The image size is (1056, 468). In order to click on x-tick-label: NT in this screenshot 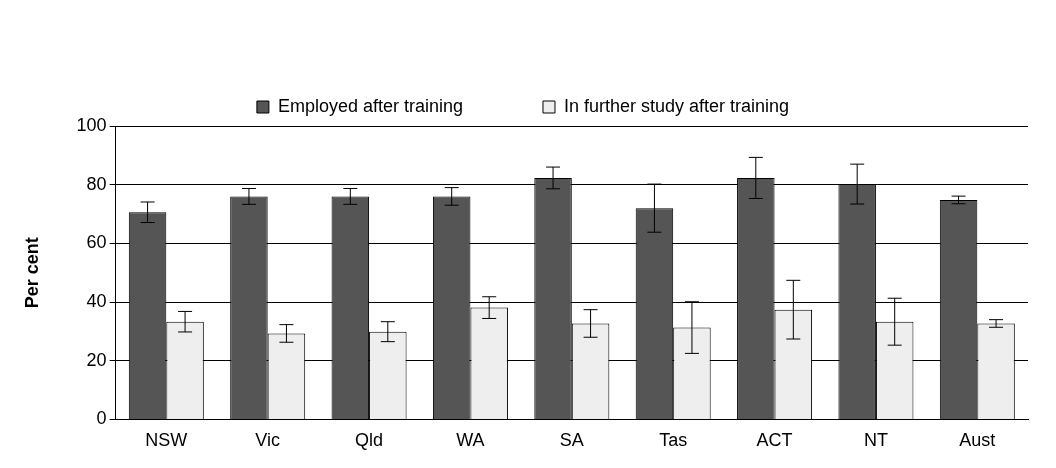, I will do `click(875, 440)`.